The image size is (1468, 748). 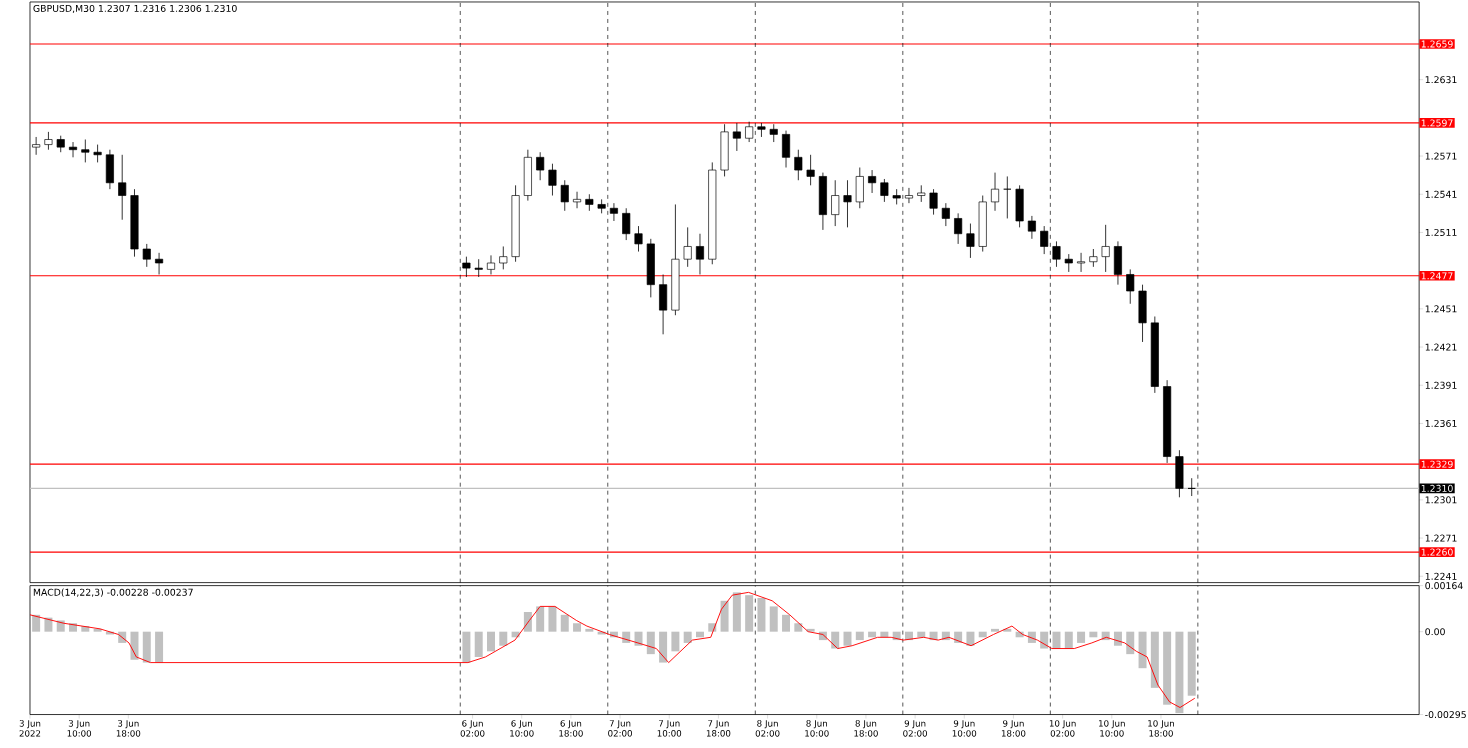 What do you see at coordinates (718, 728) in the screenshot?
I see `x-tick-label: 7 Jun 18:00` at bounding box center [718, 728].